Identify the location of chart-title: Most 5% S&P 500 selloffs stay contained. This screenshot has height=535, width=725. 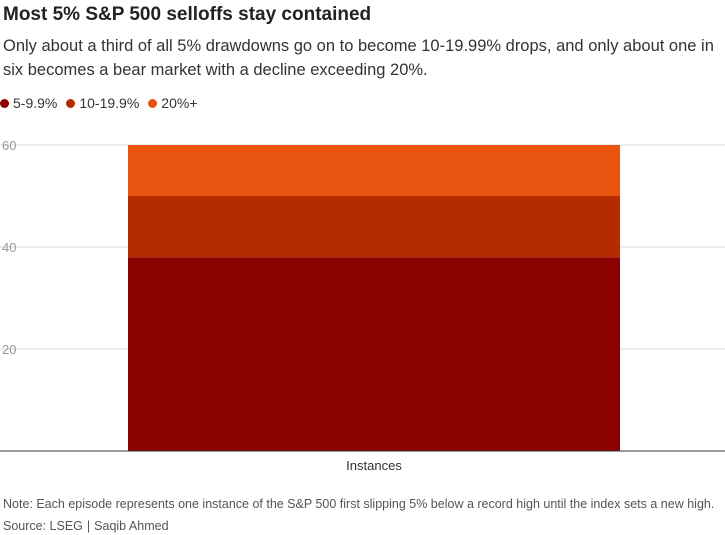
(187, 14).